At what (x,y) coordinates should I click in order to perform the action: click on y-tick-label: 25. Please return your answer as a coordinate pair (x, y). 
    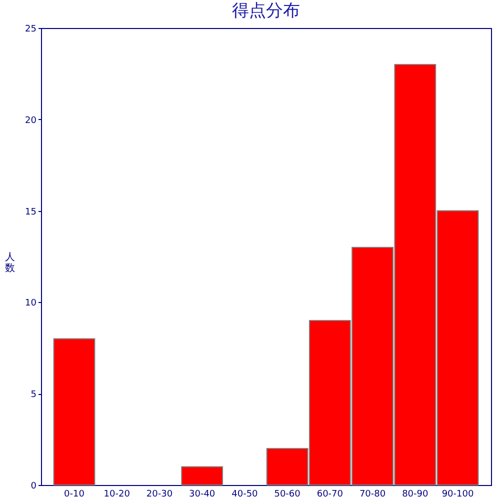
    Looking at the image, I should click on (30, 29).